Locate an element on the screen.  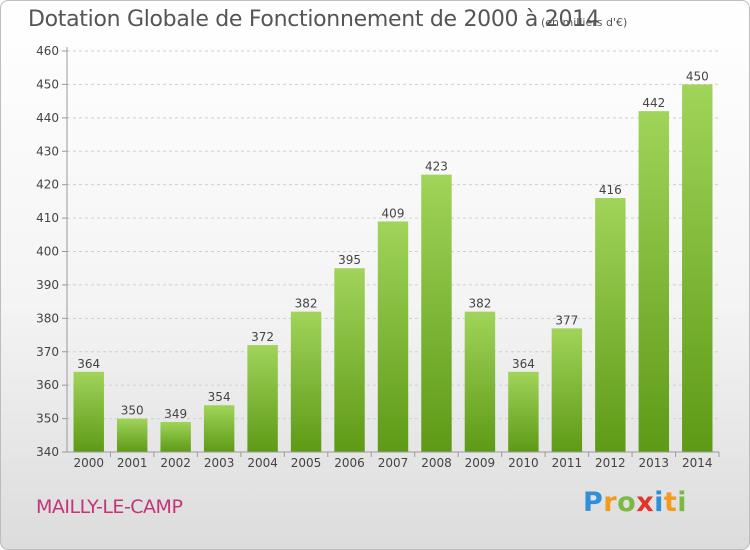
y-tick-label: 440 is located at coordinates (47, 118).